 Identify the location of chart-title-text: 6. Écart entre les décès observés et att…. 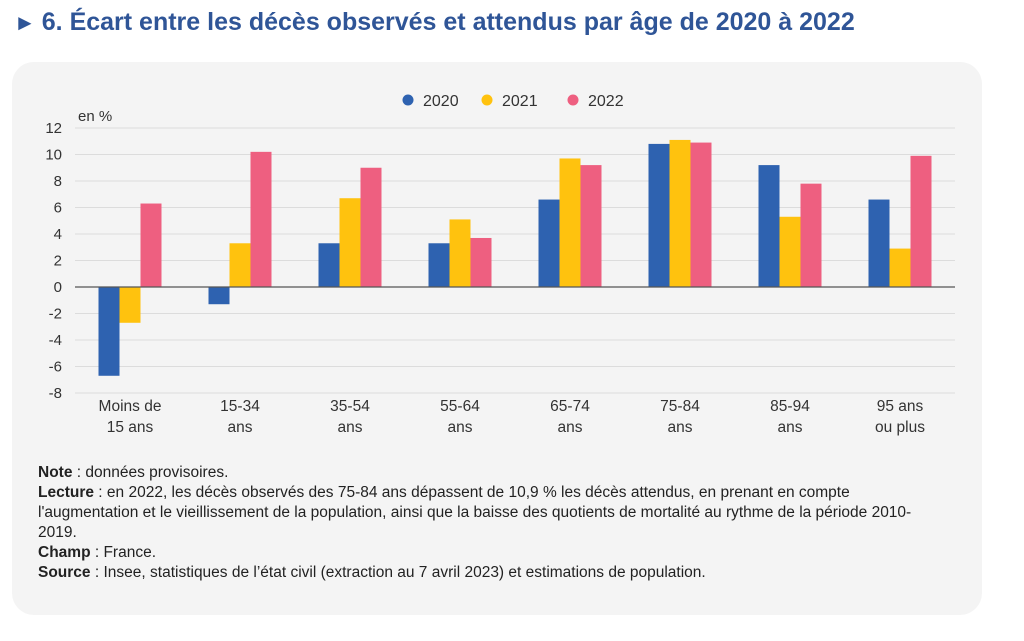
(448, 22).